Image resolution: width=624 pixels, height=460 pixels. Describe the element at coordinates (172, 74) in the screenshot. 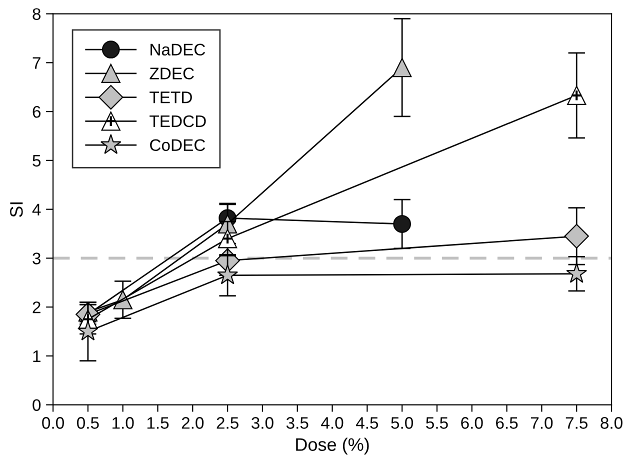

I see `legend-label: ZDEC` at that location.